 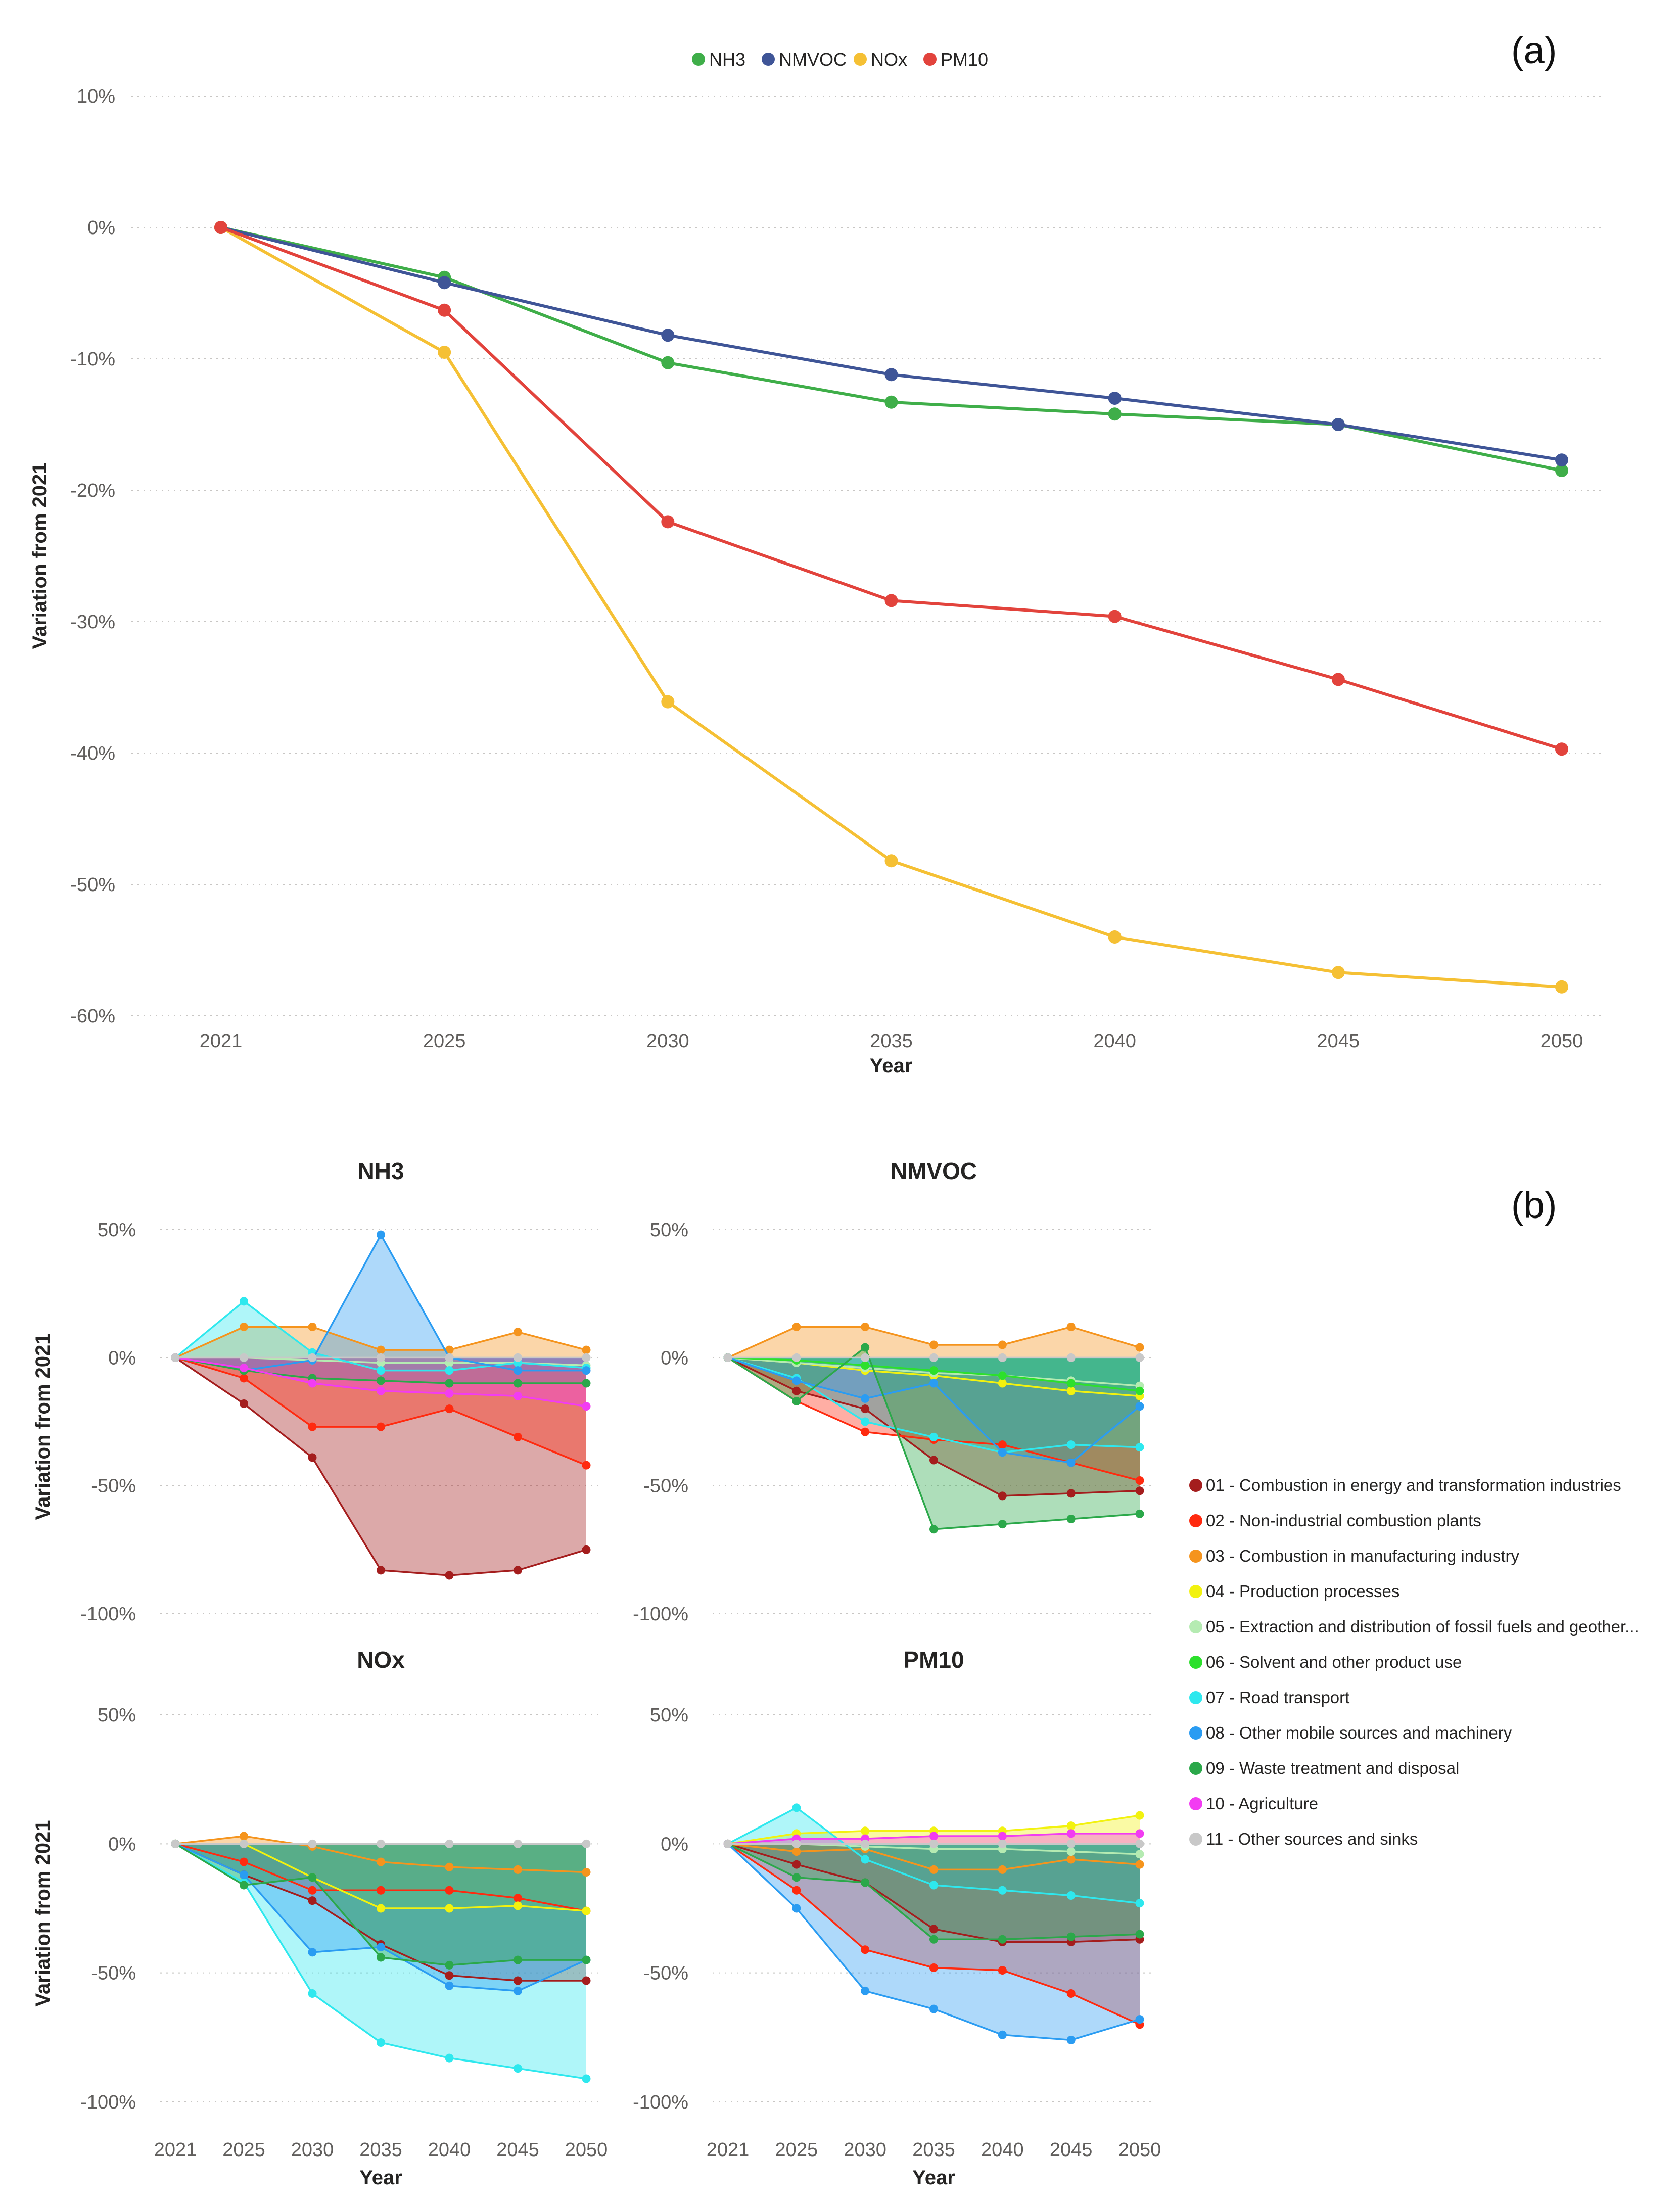 What do you see at coordinates (1350, 1733) in the screenshot?
I see `legend-item-sector-08: 08 - Other mobile sources and machinery` at bounding box center [1350, 1733].